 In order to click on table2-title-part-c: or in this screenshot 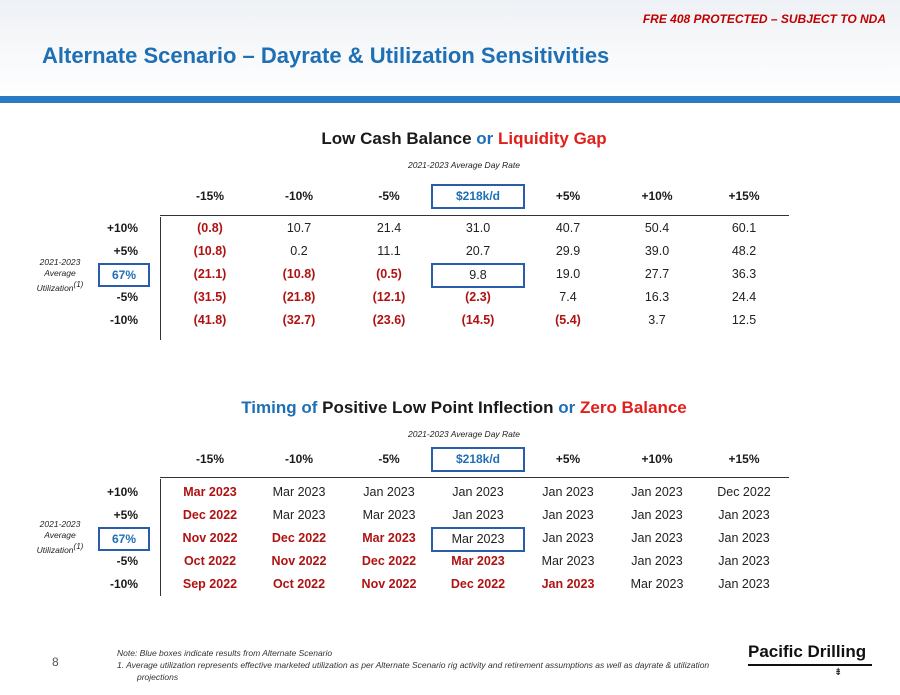, I will do `click(567, 407)`.